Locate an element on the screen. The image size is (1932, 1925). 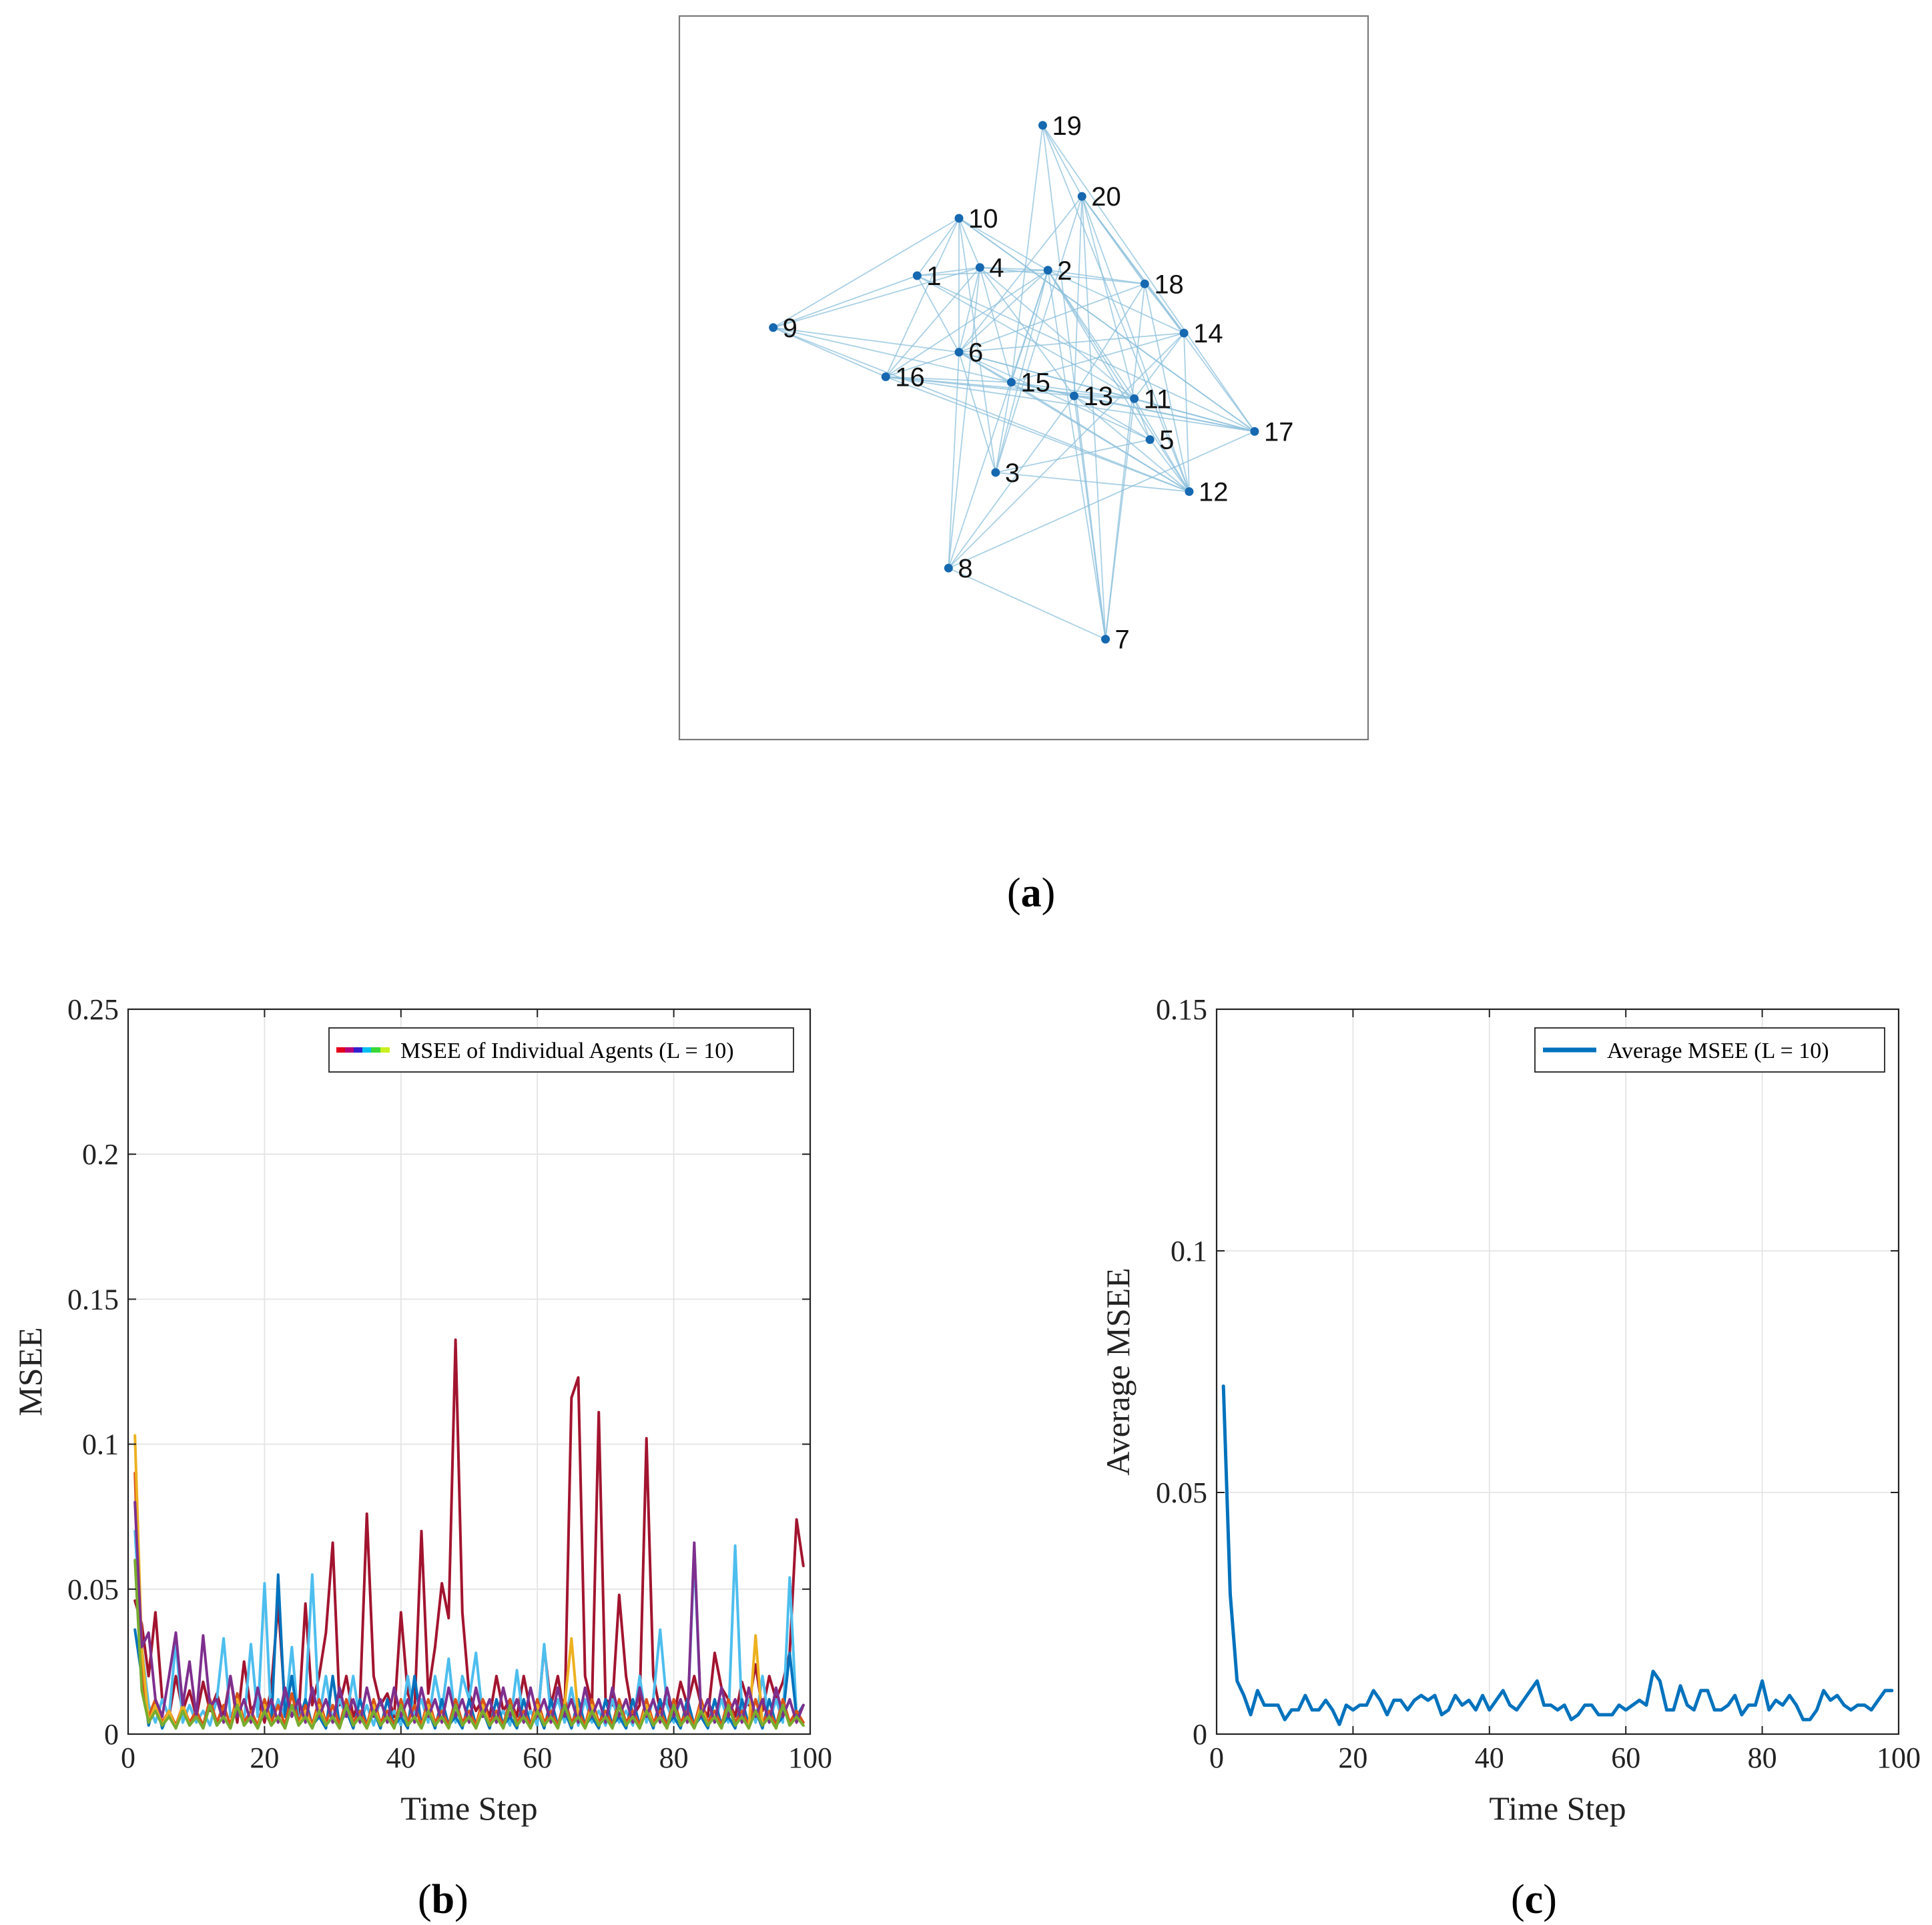
b-x-tick-label: 40 is located at coordinates (401, 1757).